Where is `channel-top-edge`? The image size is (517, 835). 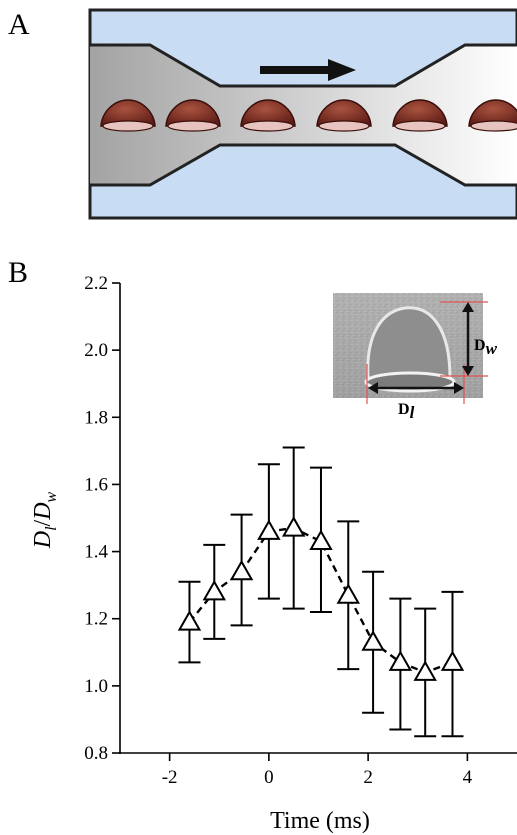
channel-top-edge is located at coordinates (303, 65).